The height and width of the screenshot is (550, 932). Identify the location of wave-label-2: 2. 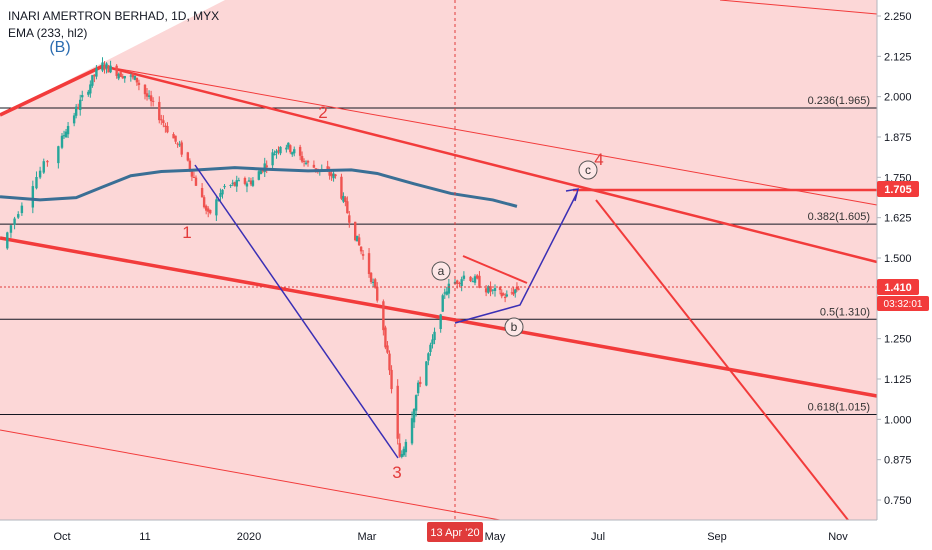
(322, 112).